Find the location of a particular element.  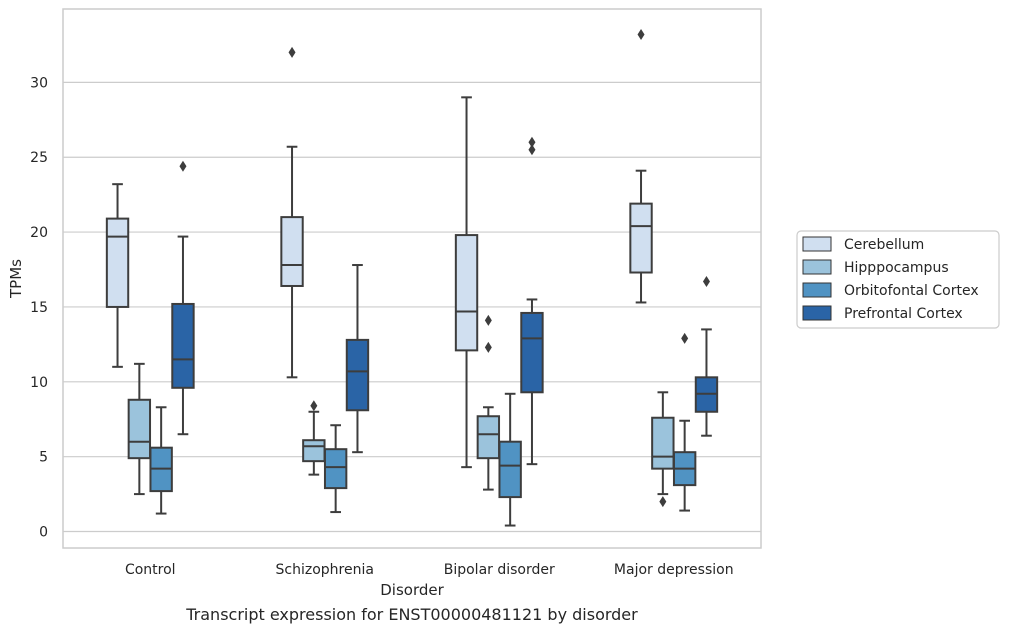

box-hipppocampus-control is located at coordinates (139, 429).